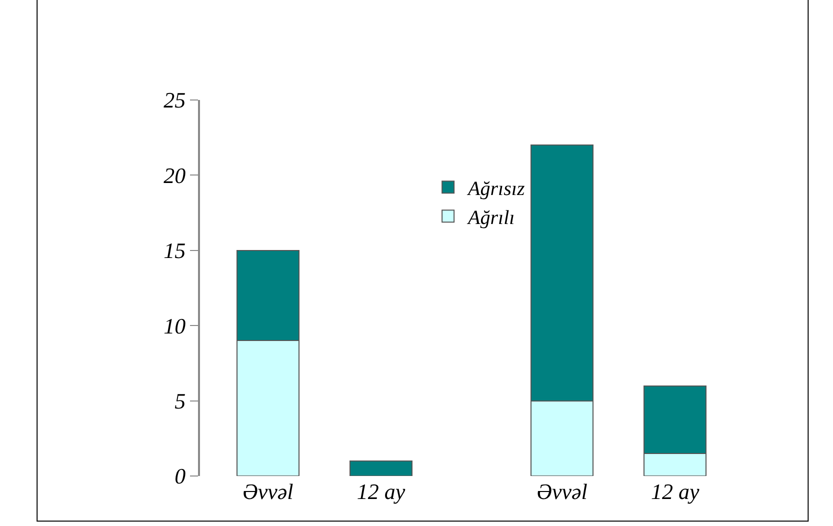  What do you see at coordinates (175, 251) in the screenshot?
I see `y-tick-label: 15` at bounding box center [175, 251].